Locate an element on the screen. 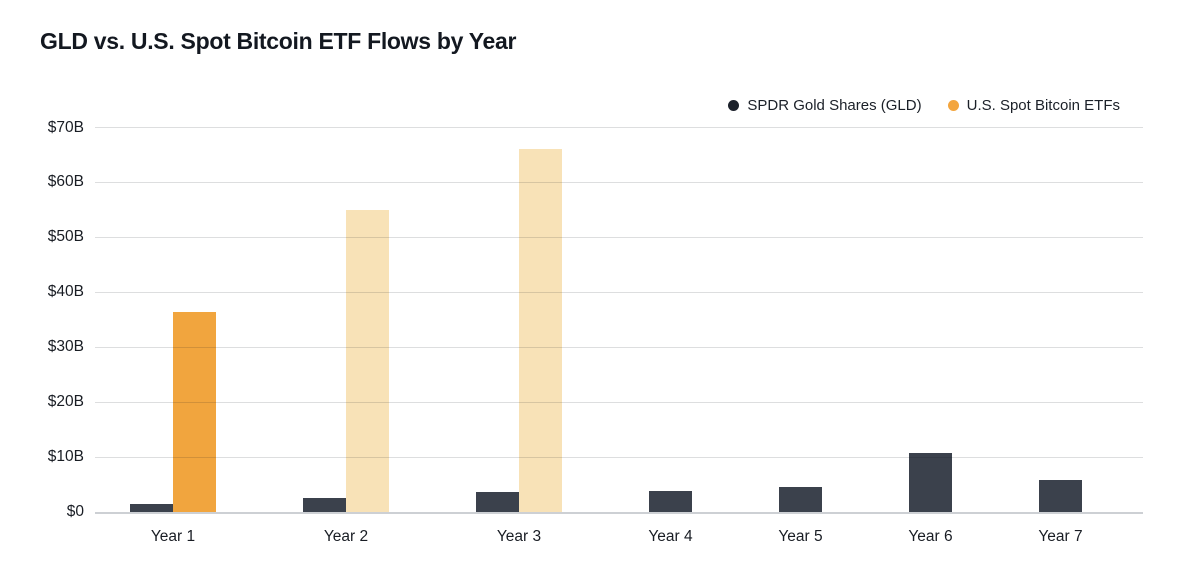  y-gridline-50b is located at coordinates (619, 237).